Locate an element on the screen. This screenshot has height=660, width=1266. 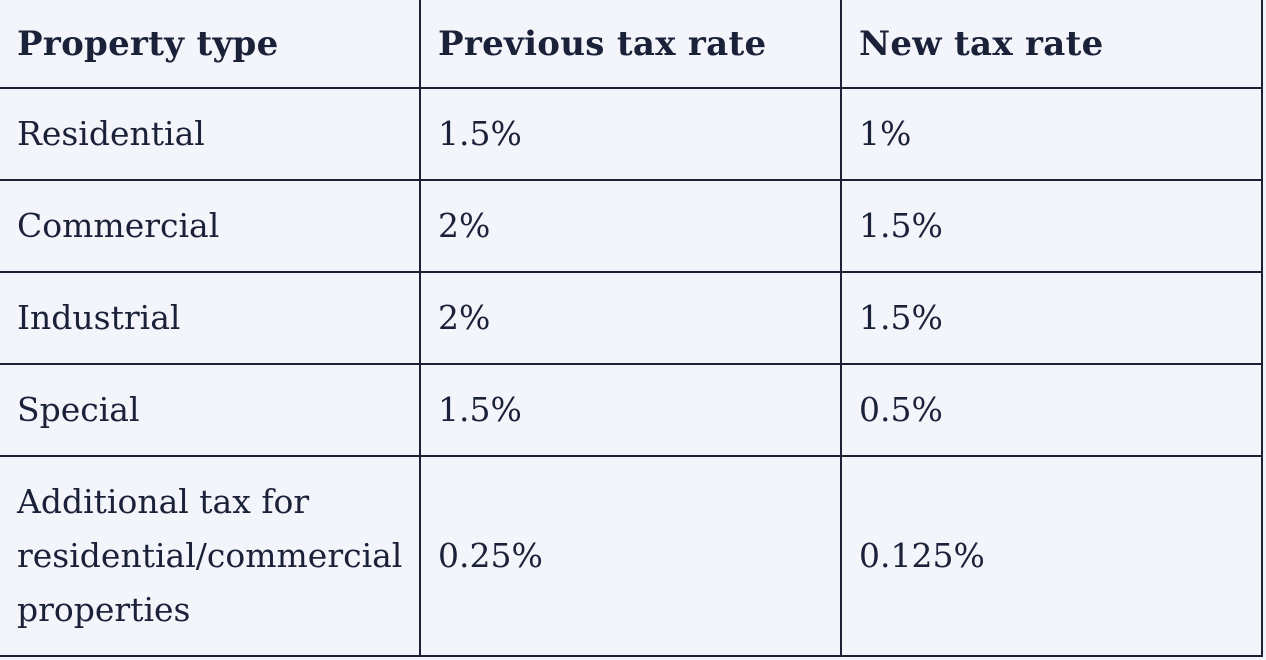
cell-previous-rate: 0.25% is located at coordinates (630, 556).